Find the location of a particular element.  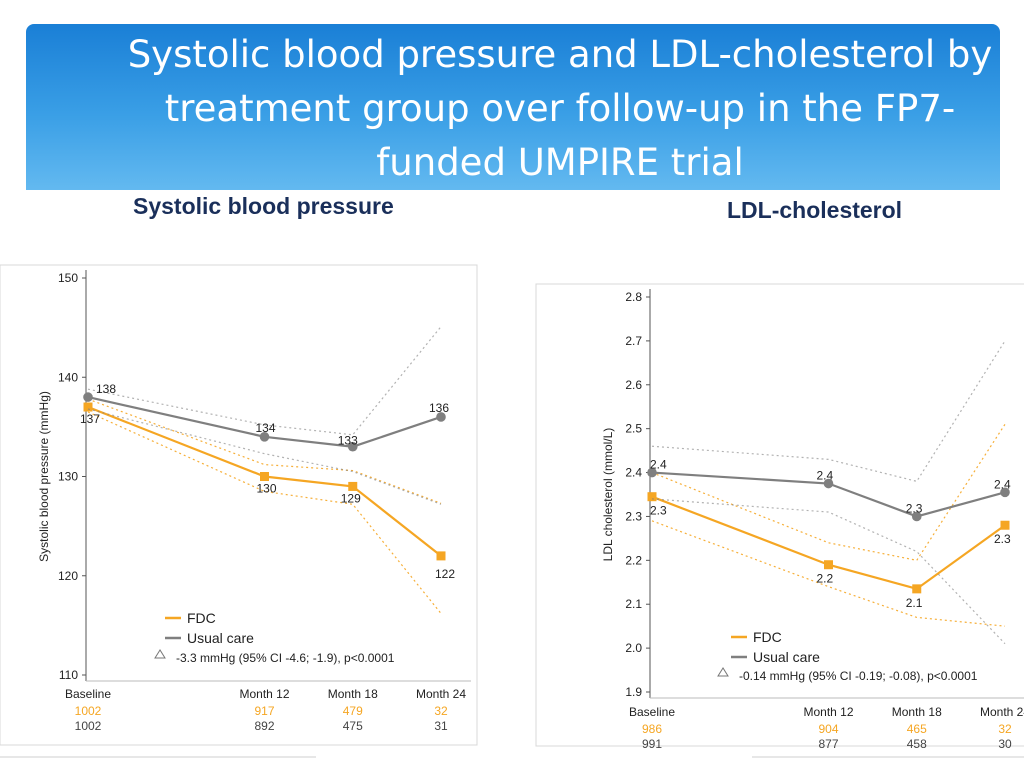

sbp-n-usual: 892 is located at coordinates (264, 726).